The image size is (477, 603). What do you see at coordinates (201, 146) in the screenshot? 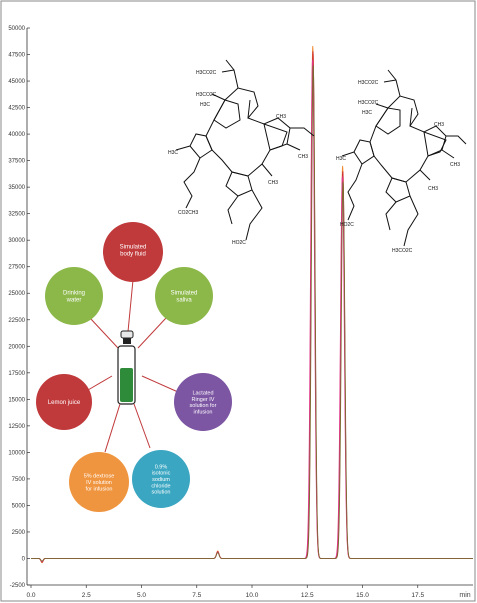
I see `ring-d-left` at bounding box center [201, 146].